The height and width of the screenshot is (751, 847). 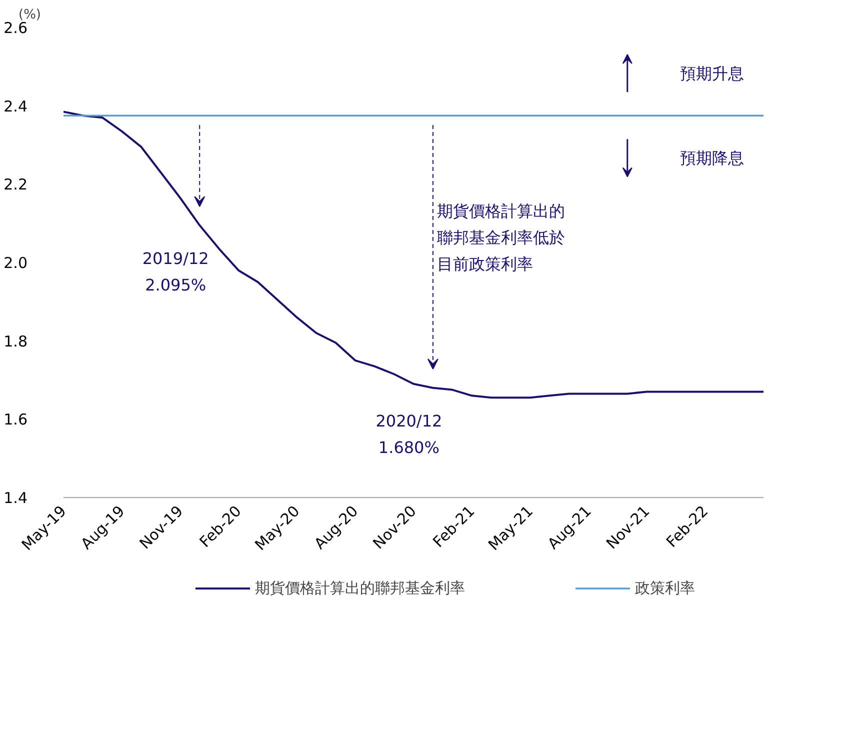 I want to click on annotation: 預期升息, so click(x=712, y=73).